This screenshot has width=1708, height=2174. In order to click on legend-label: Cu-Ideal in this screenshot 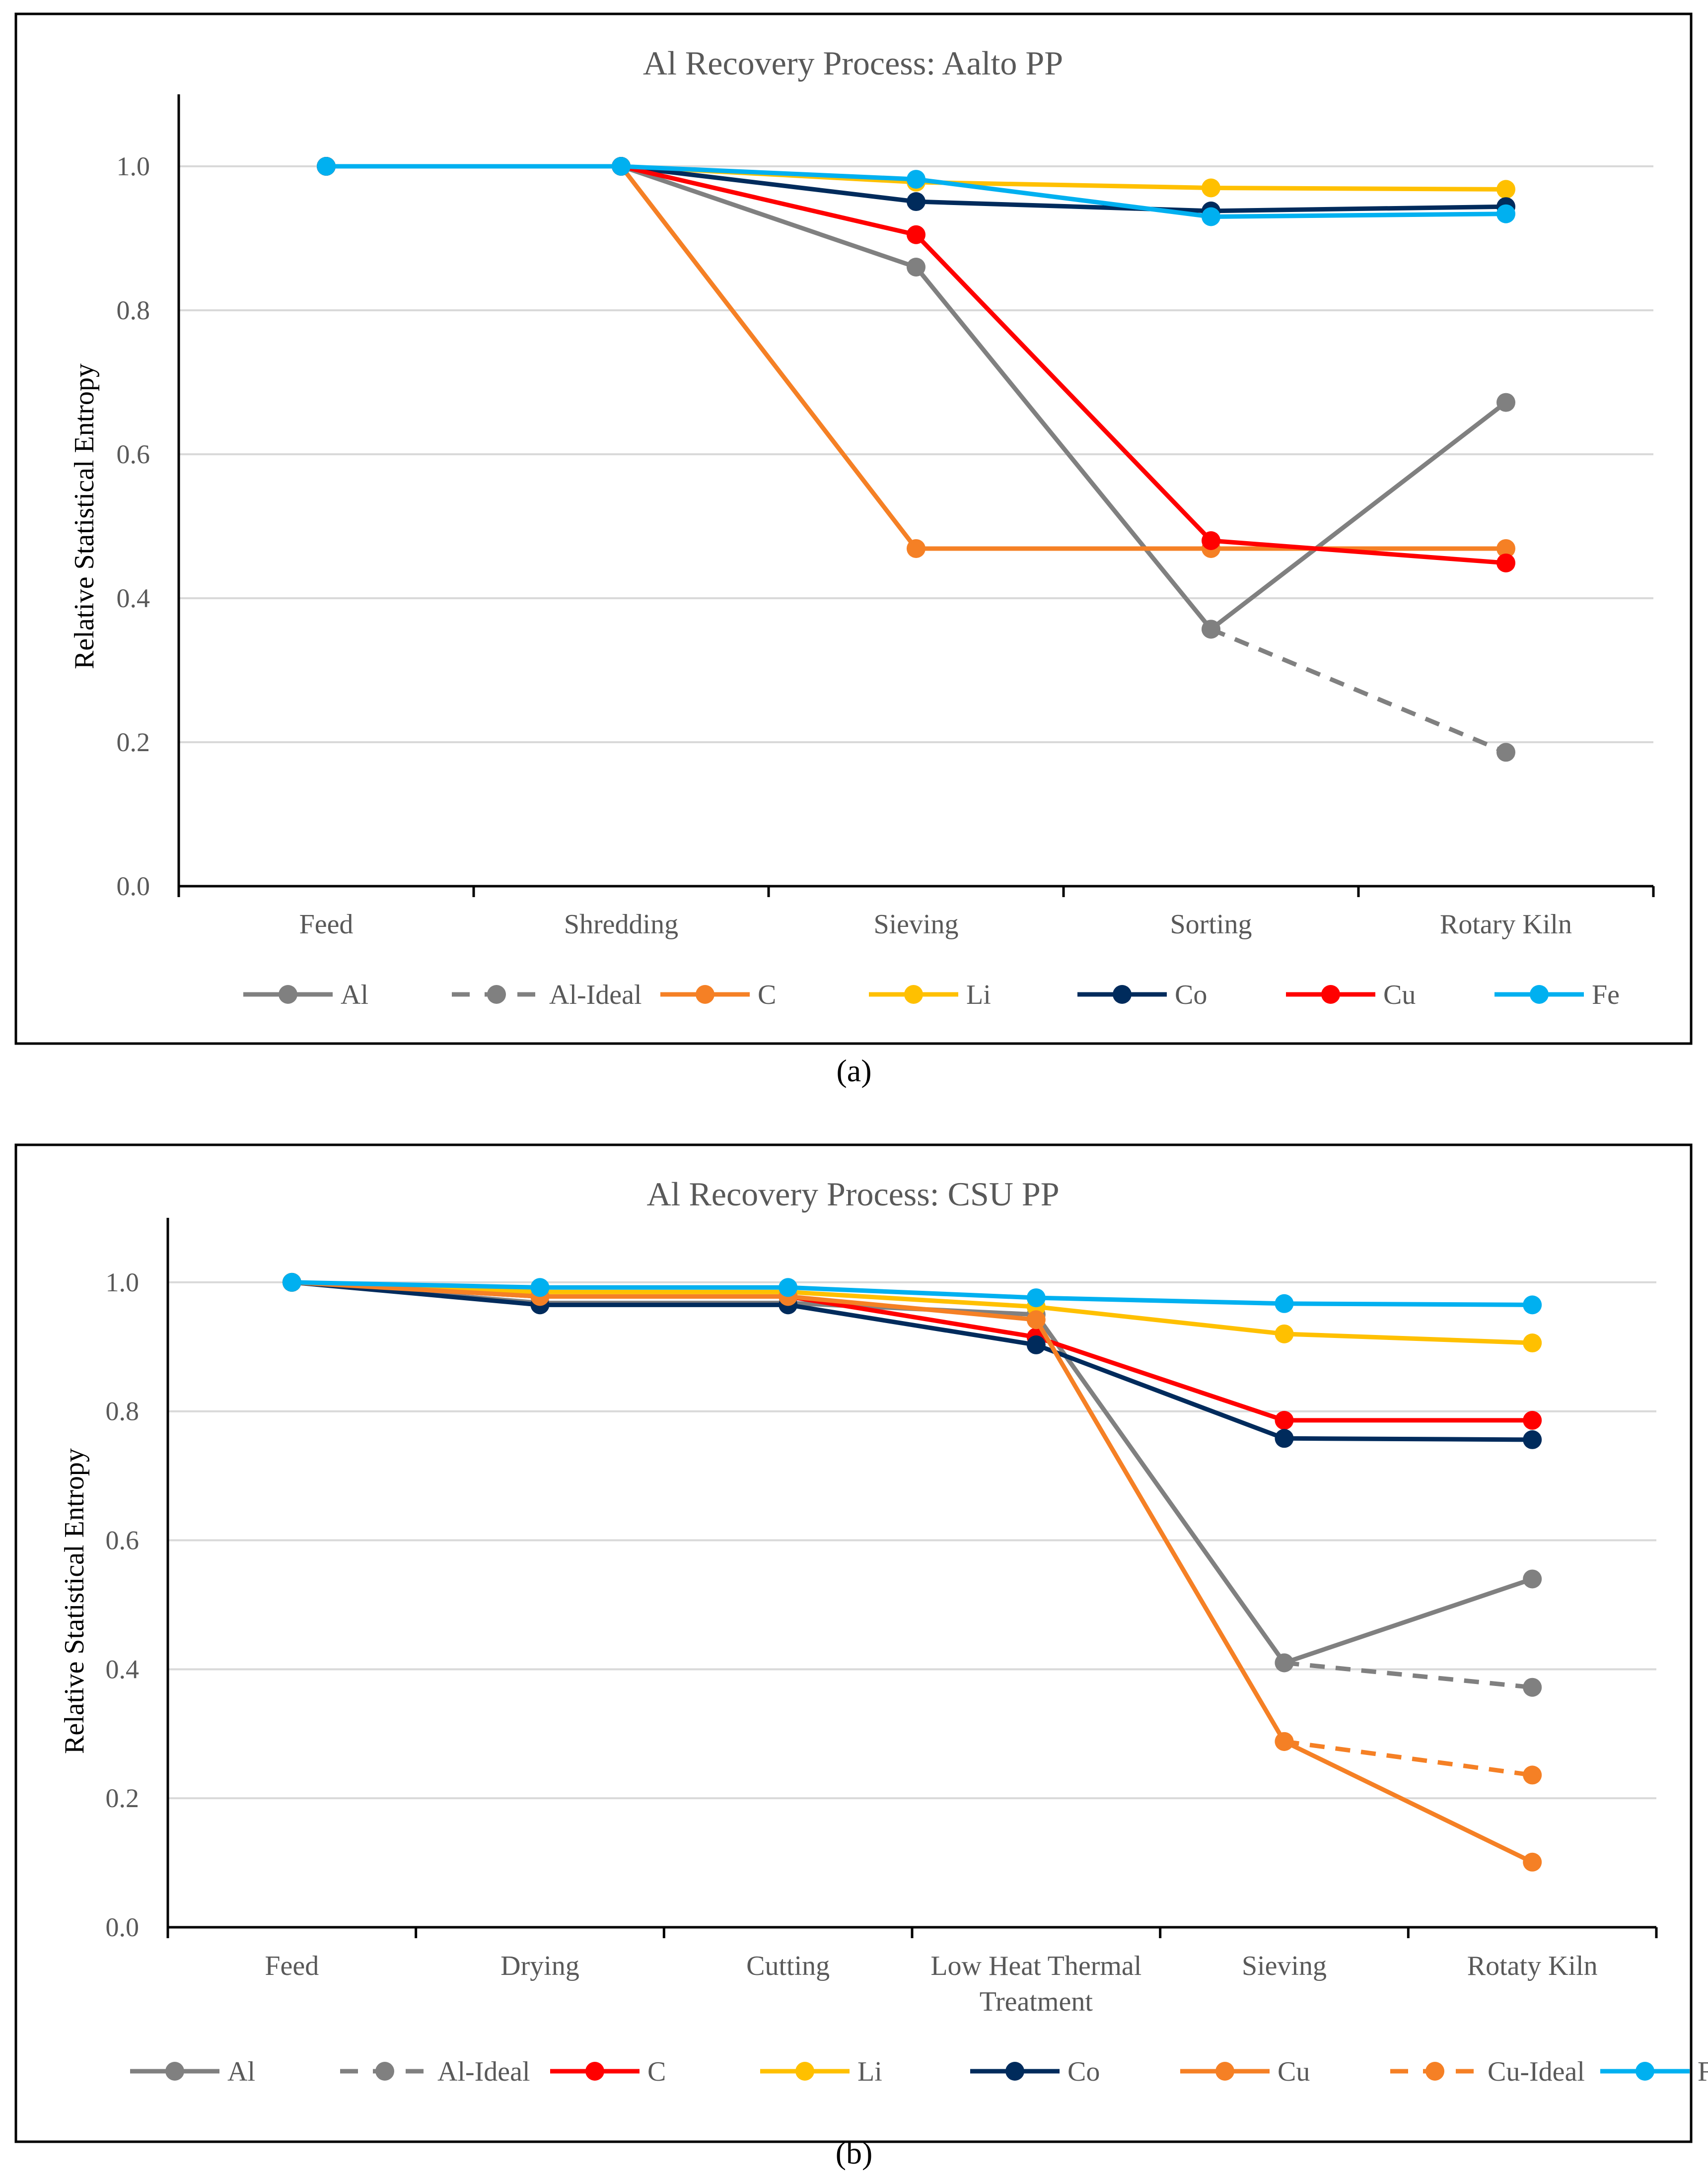, I will do `click(1536, 2071)`.